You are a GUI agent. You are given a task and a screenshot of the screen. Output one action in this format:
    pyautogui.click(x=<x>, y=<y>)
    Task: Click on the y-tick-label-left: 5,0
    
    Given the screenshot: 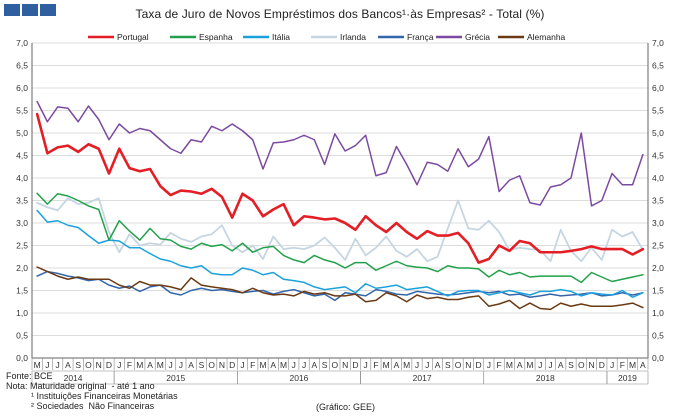 What is the action you would take?
    pyautogui.click(x=22, y=133)
    